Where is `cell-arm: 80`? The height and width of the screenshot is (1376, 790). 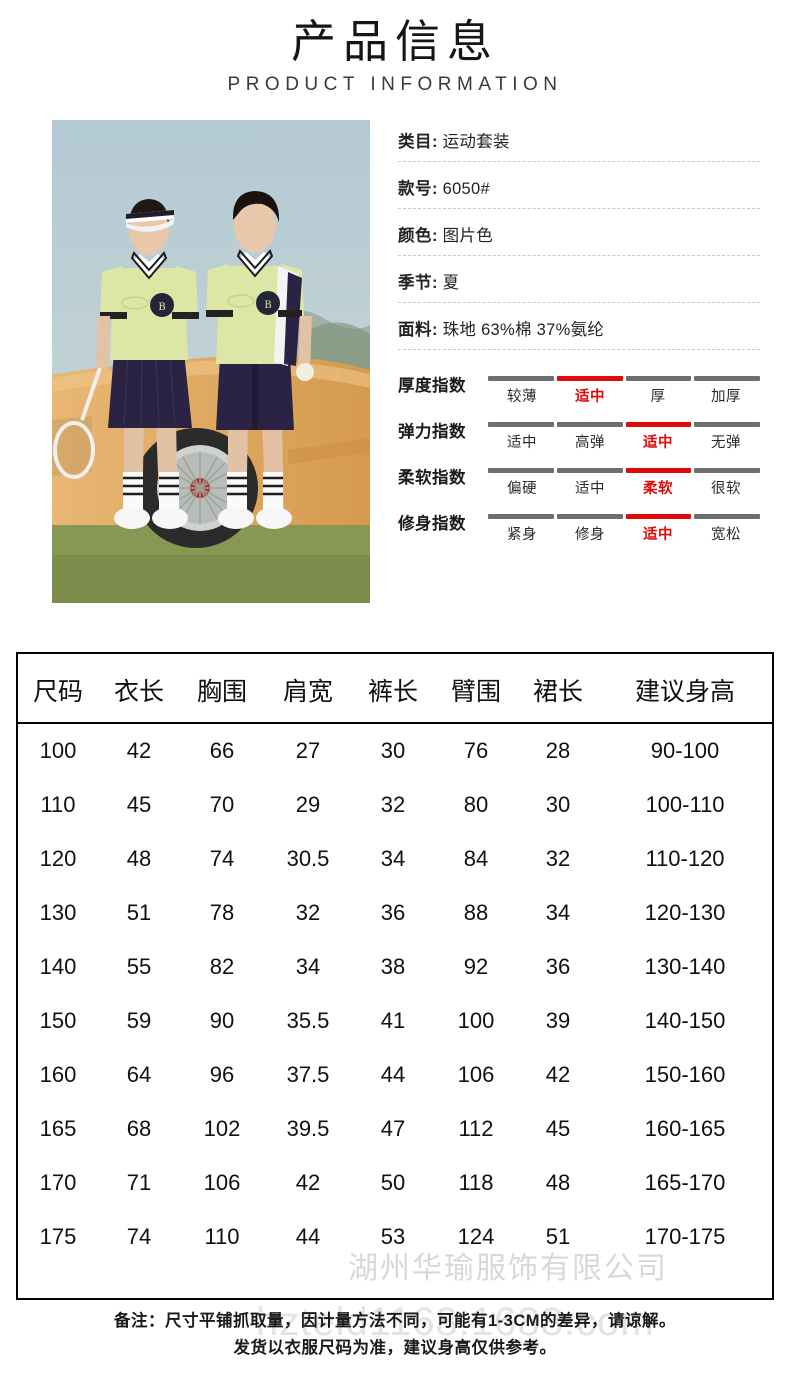
cell-arm: 80 is located at coordinates (476, 804).